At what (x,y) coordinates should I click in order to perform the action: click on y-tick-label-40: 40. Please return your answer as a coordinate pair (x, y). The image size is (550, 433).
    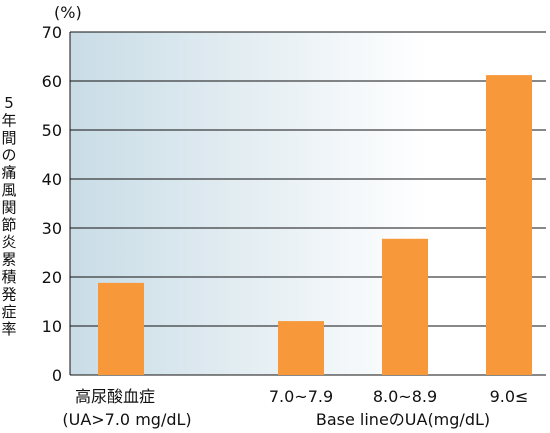
    Looking at the image, I should click on (52, 179).